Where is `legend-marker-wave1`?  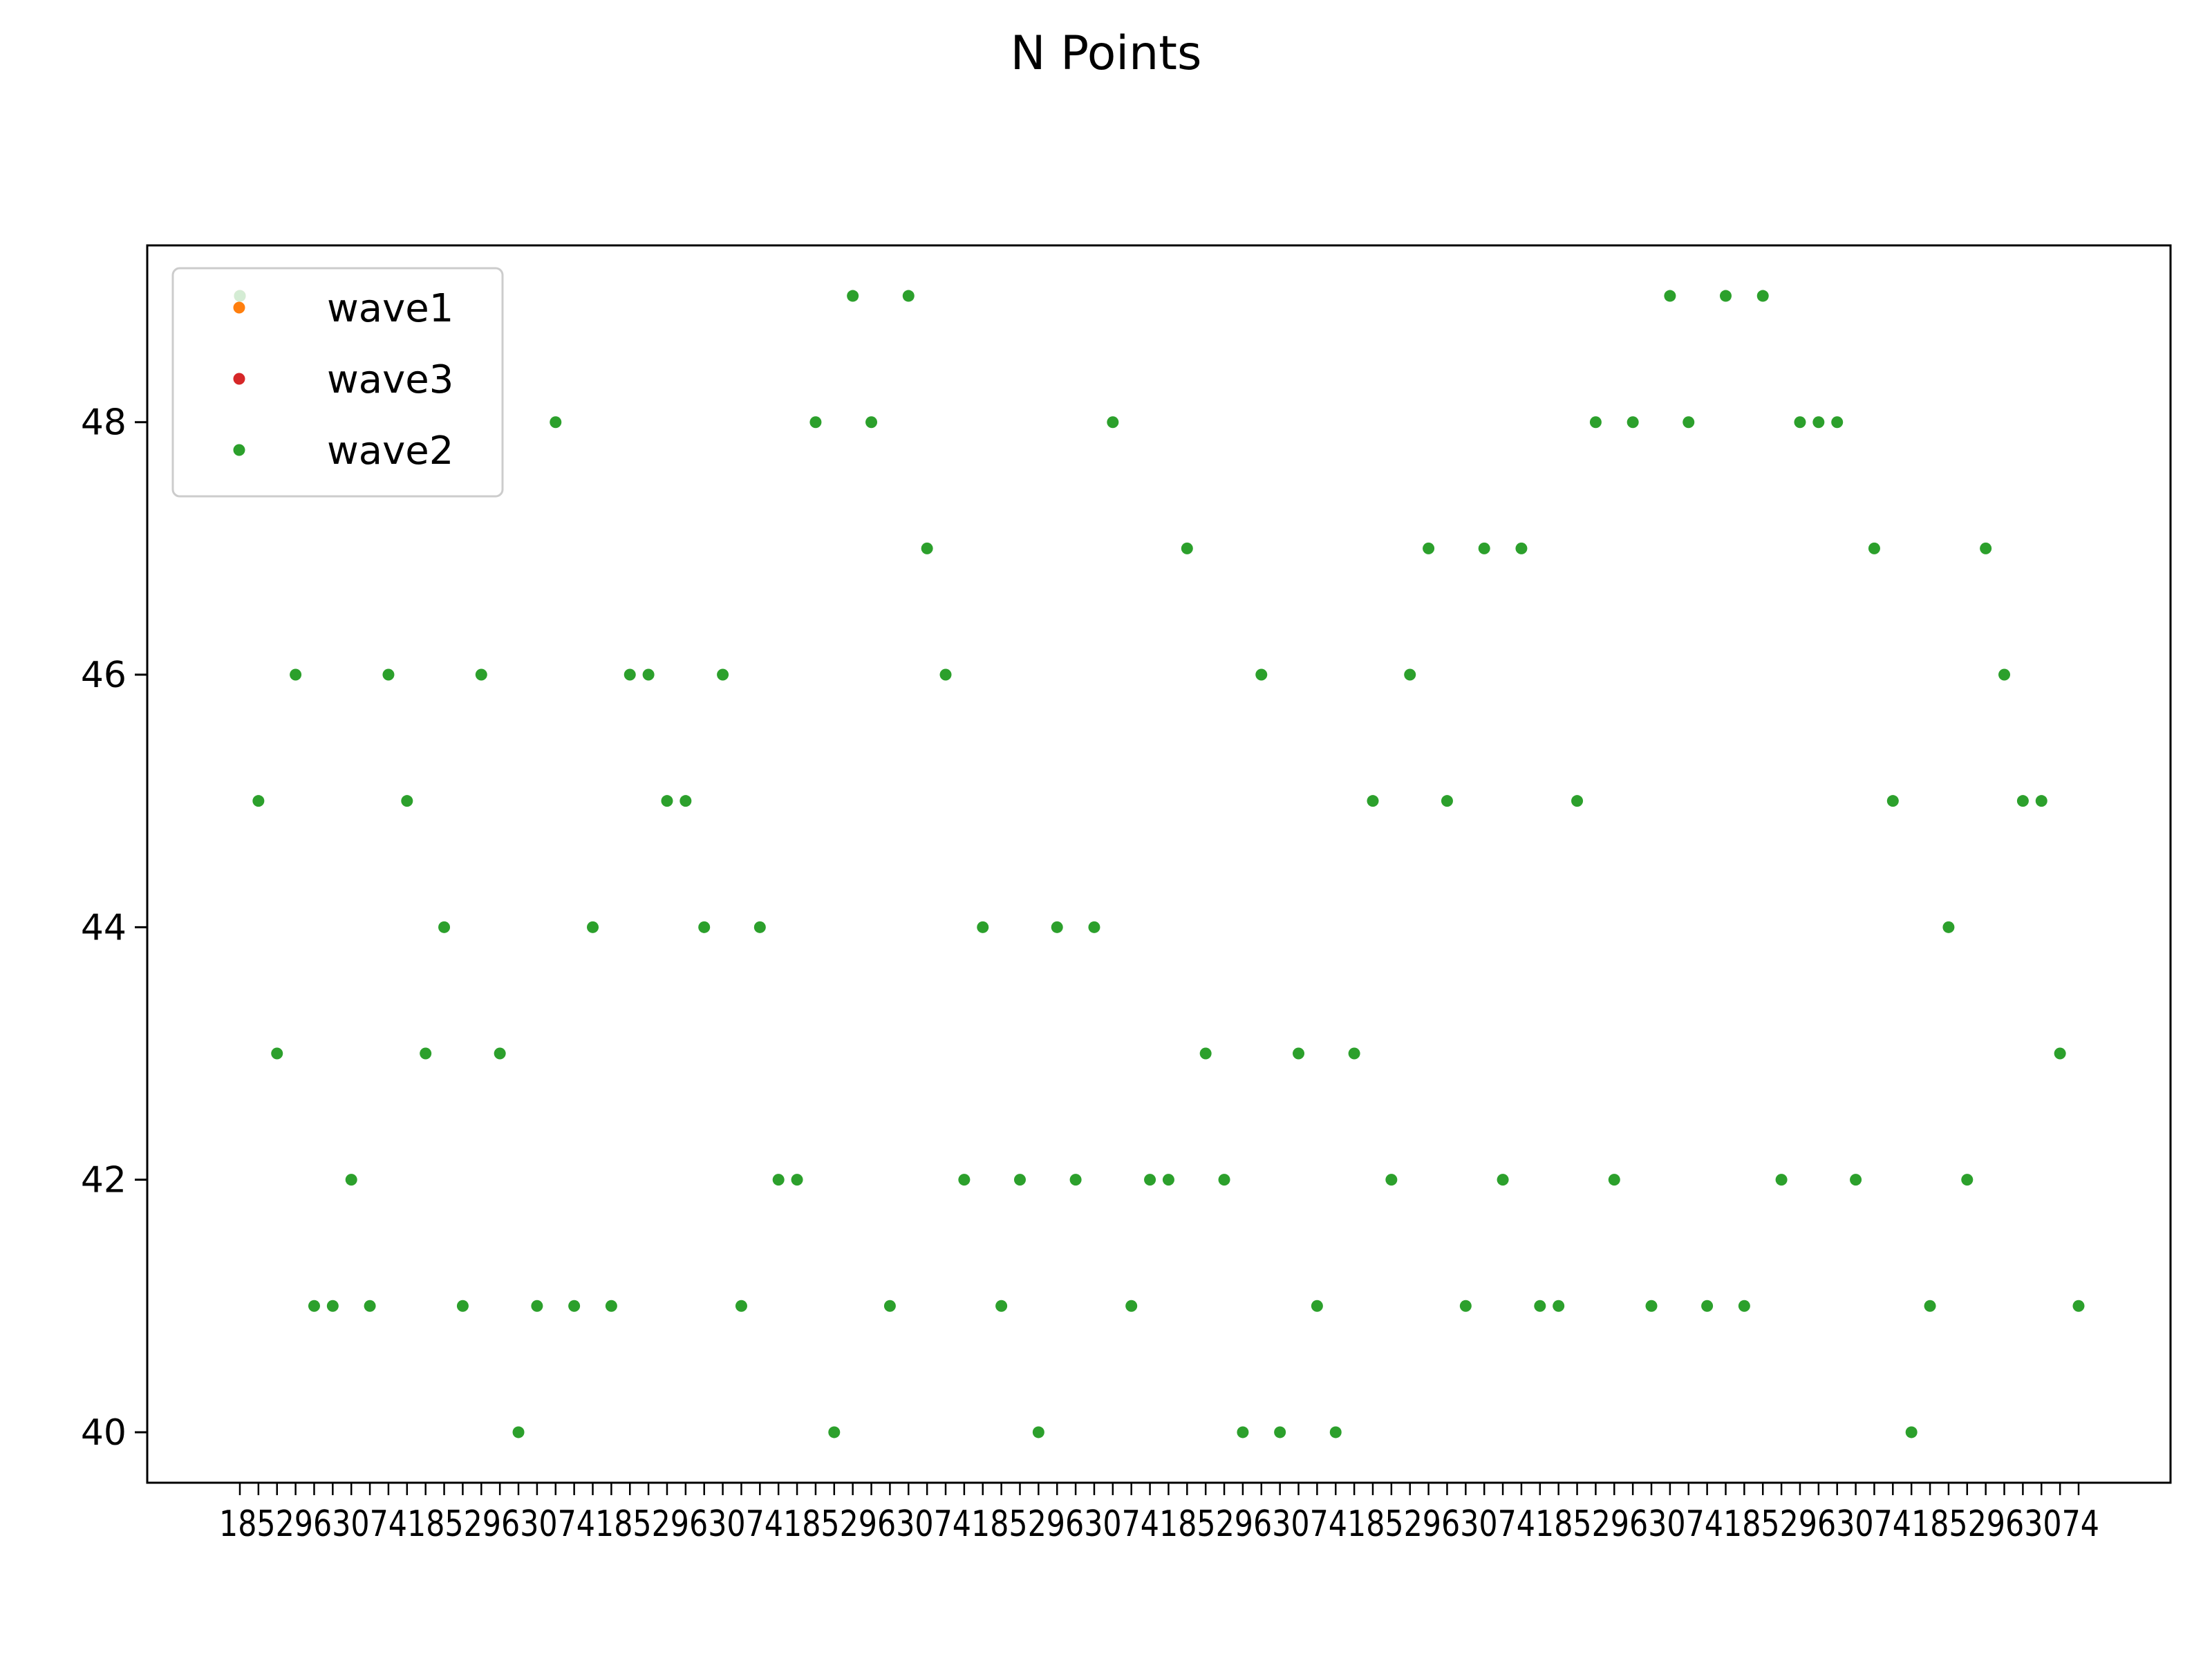
legend-marker-wave1 is located at coordinates (239, 307).